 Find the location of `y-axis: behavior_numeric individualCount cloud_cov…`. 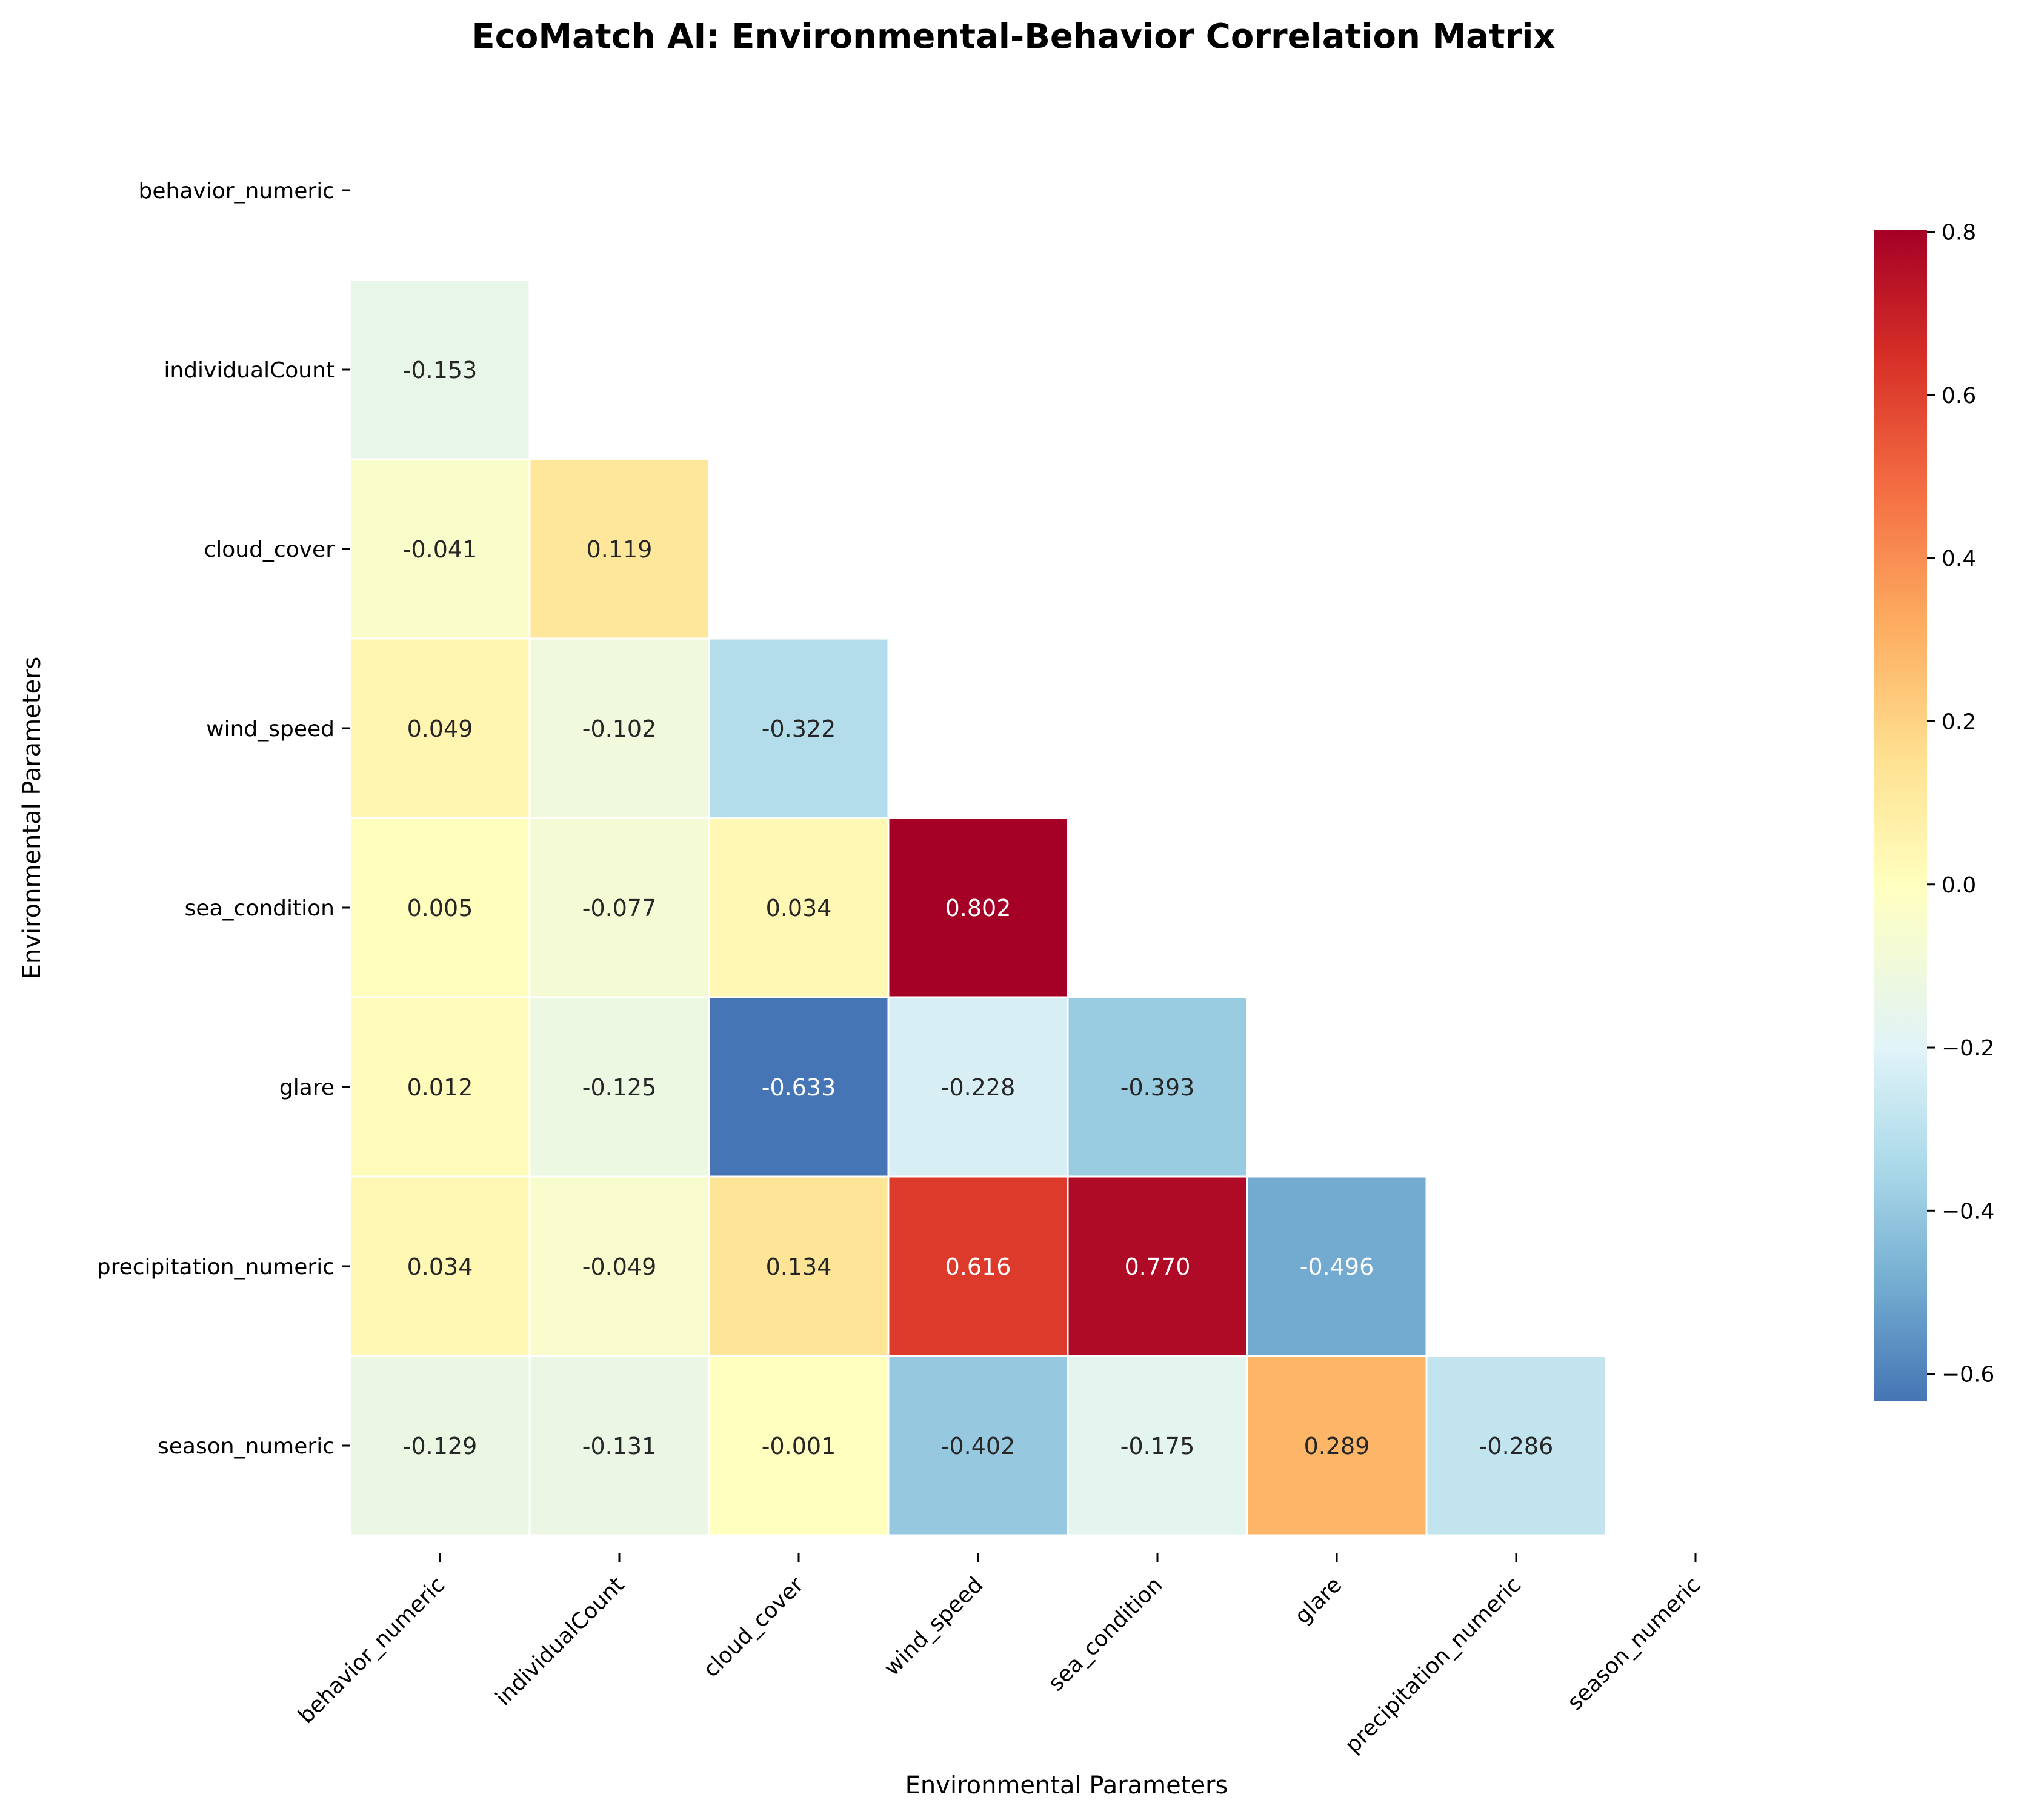

y-axis: behavior_numeric individualCount cloud_cov… is located at coordinates (223, 819).